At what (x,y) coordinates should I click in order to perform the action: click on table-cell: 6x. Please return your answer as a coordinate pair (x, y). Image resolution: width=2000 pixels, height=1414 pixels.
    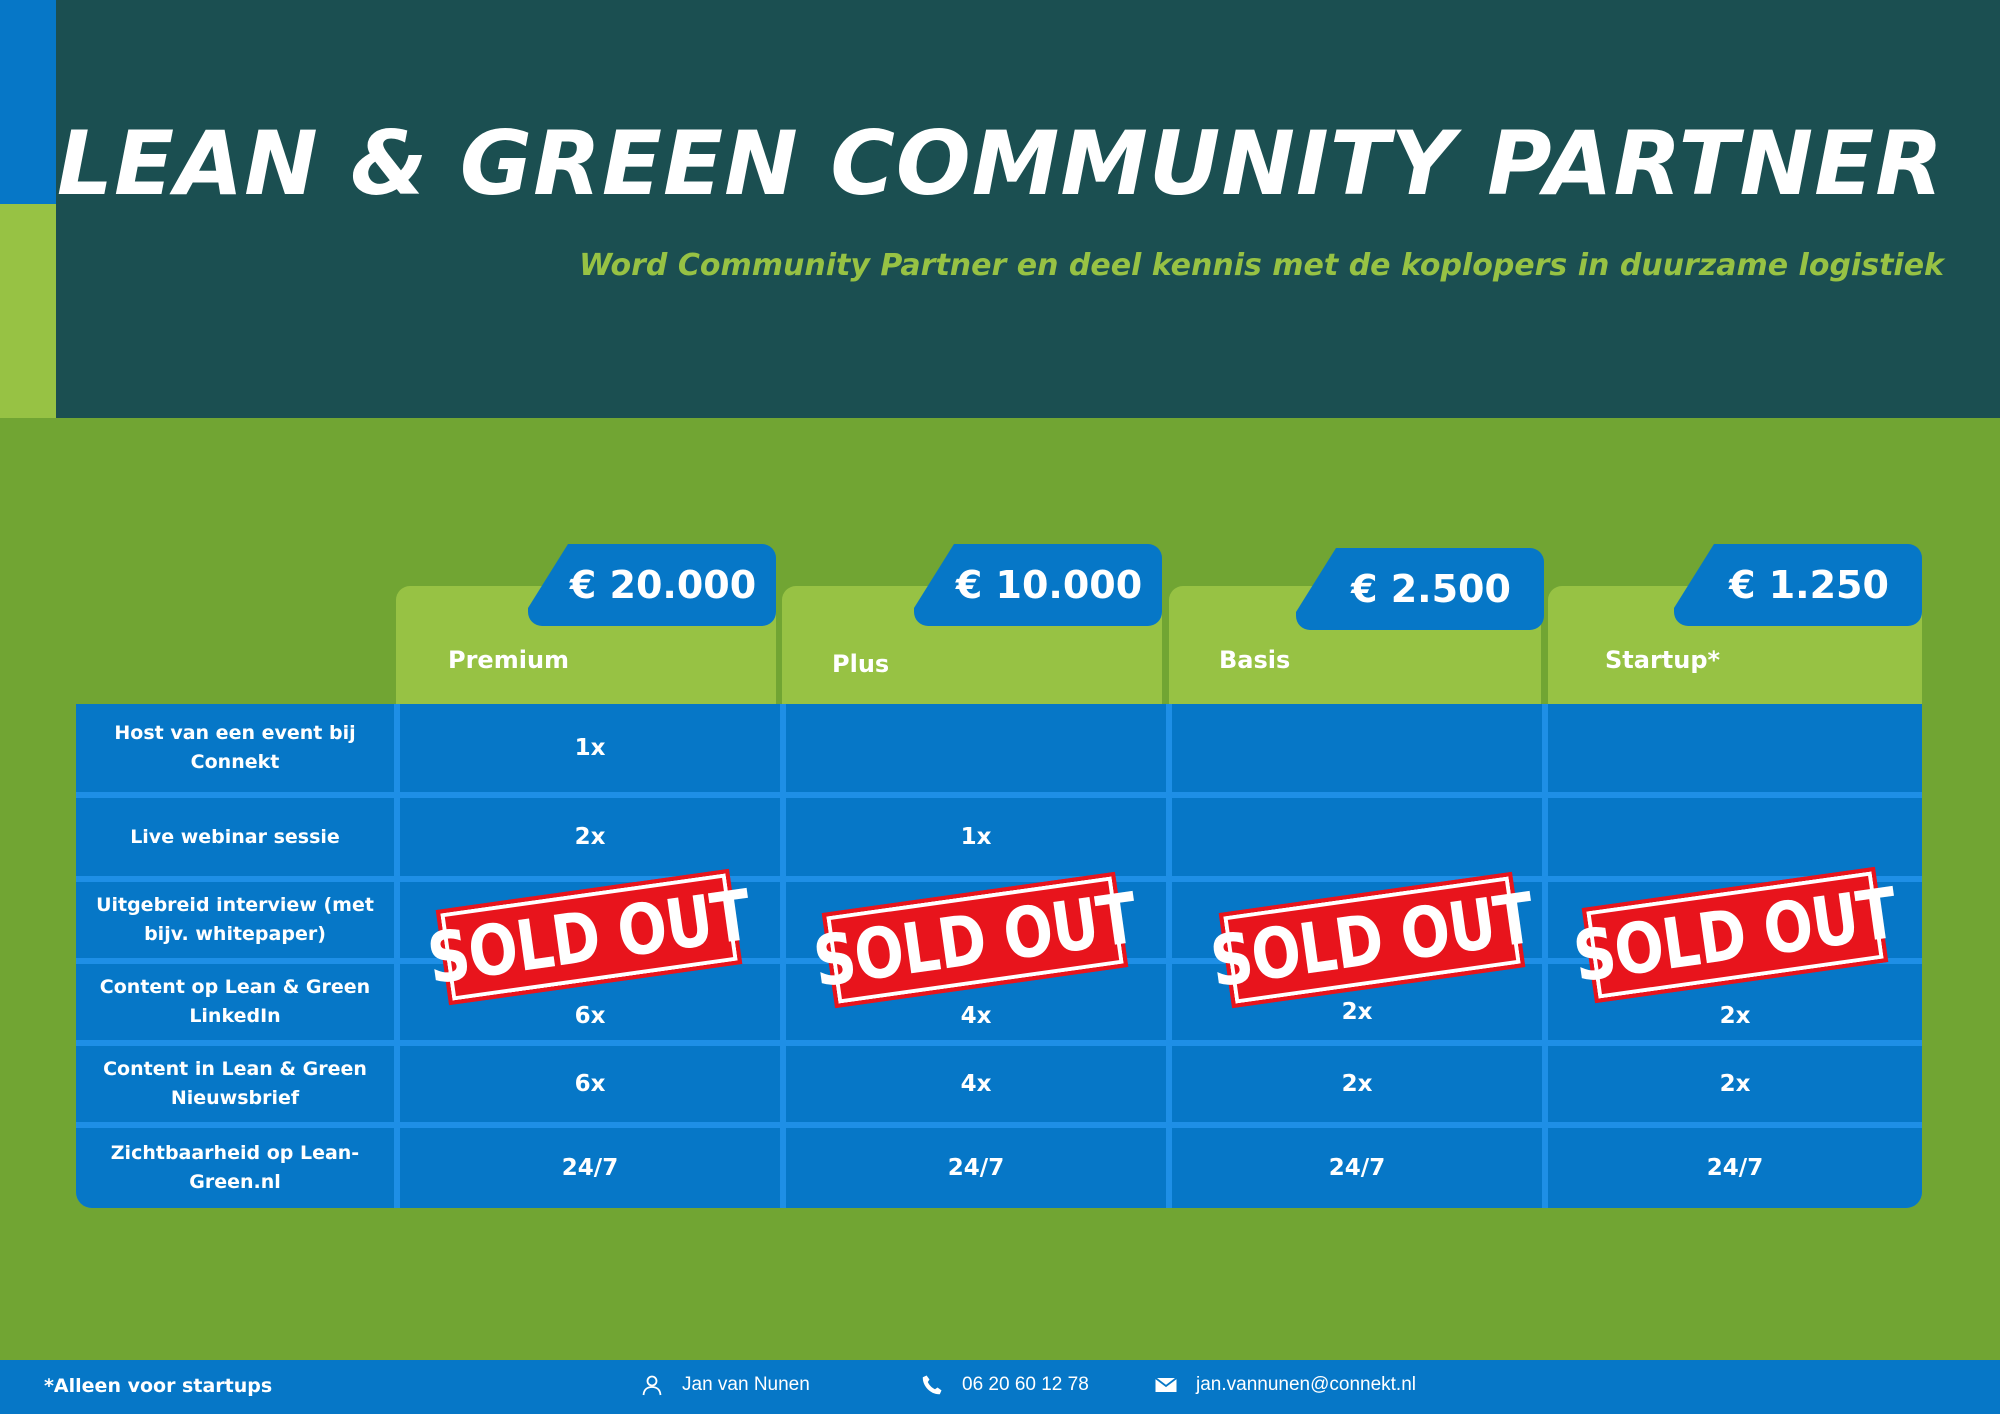
    Looking at the image, I should click on (590, 1084).